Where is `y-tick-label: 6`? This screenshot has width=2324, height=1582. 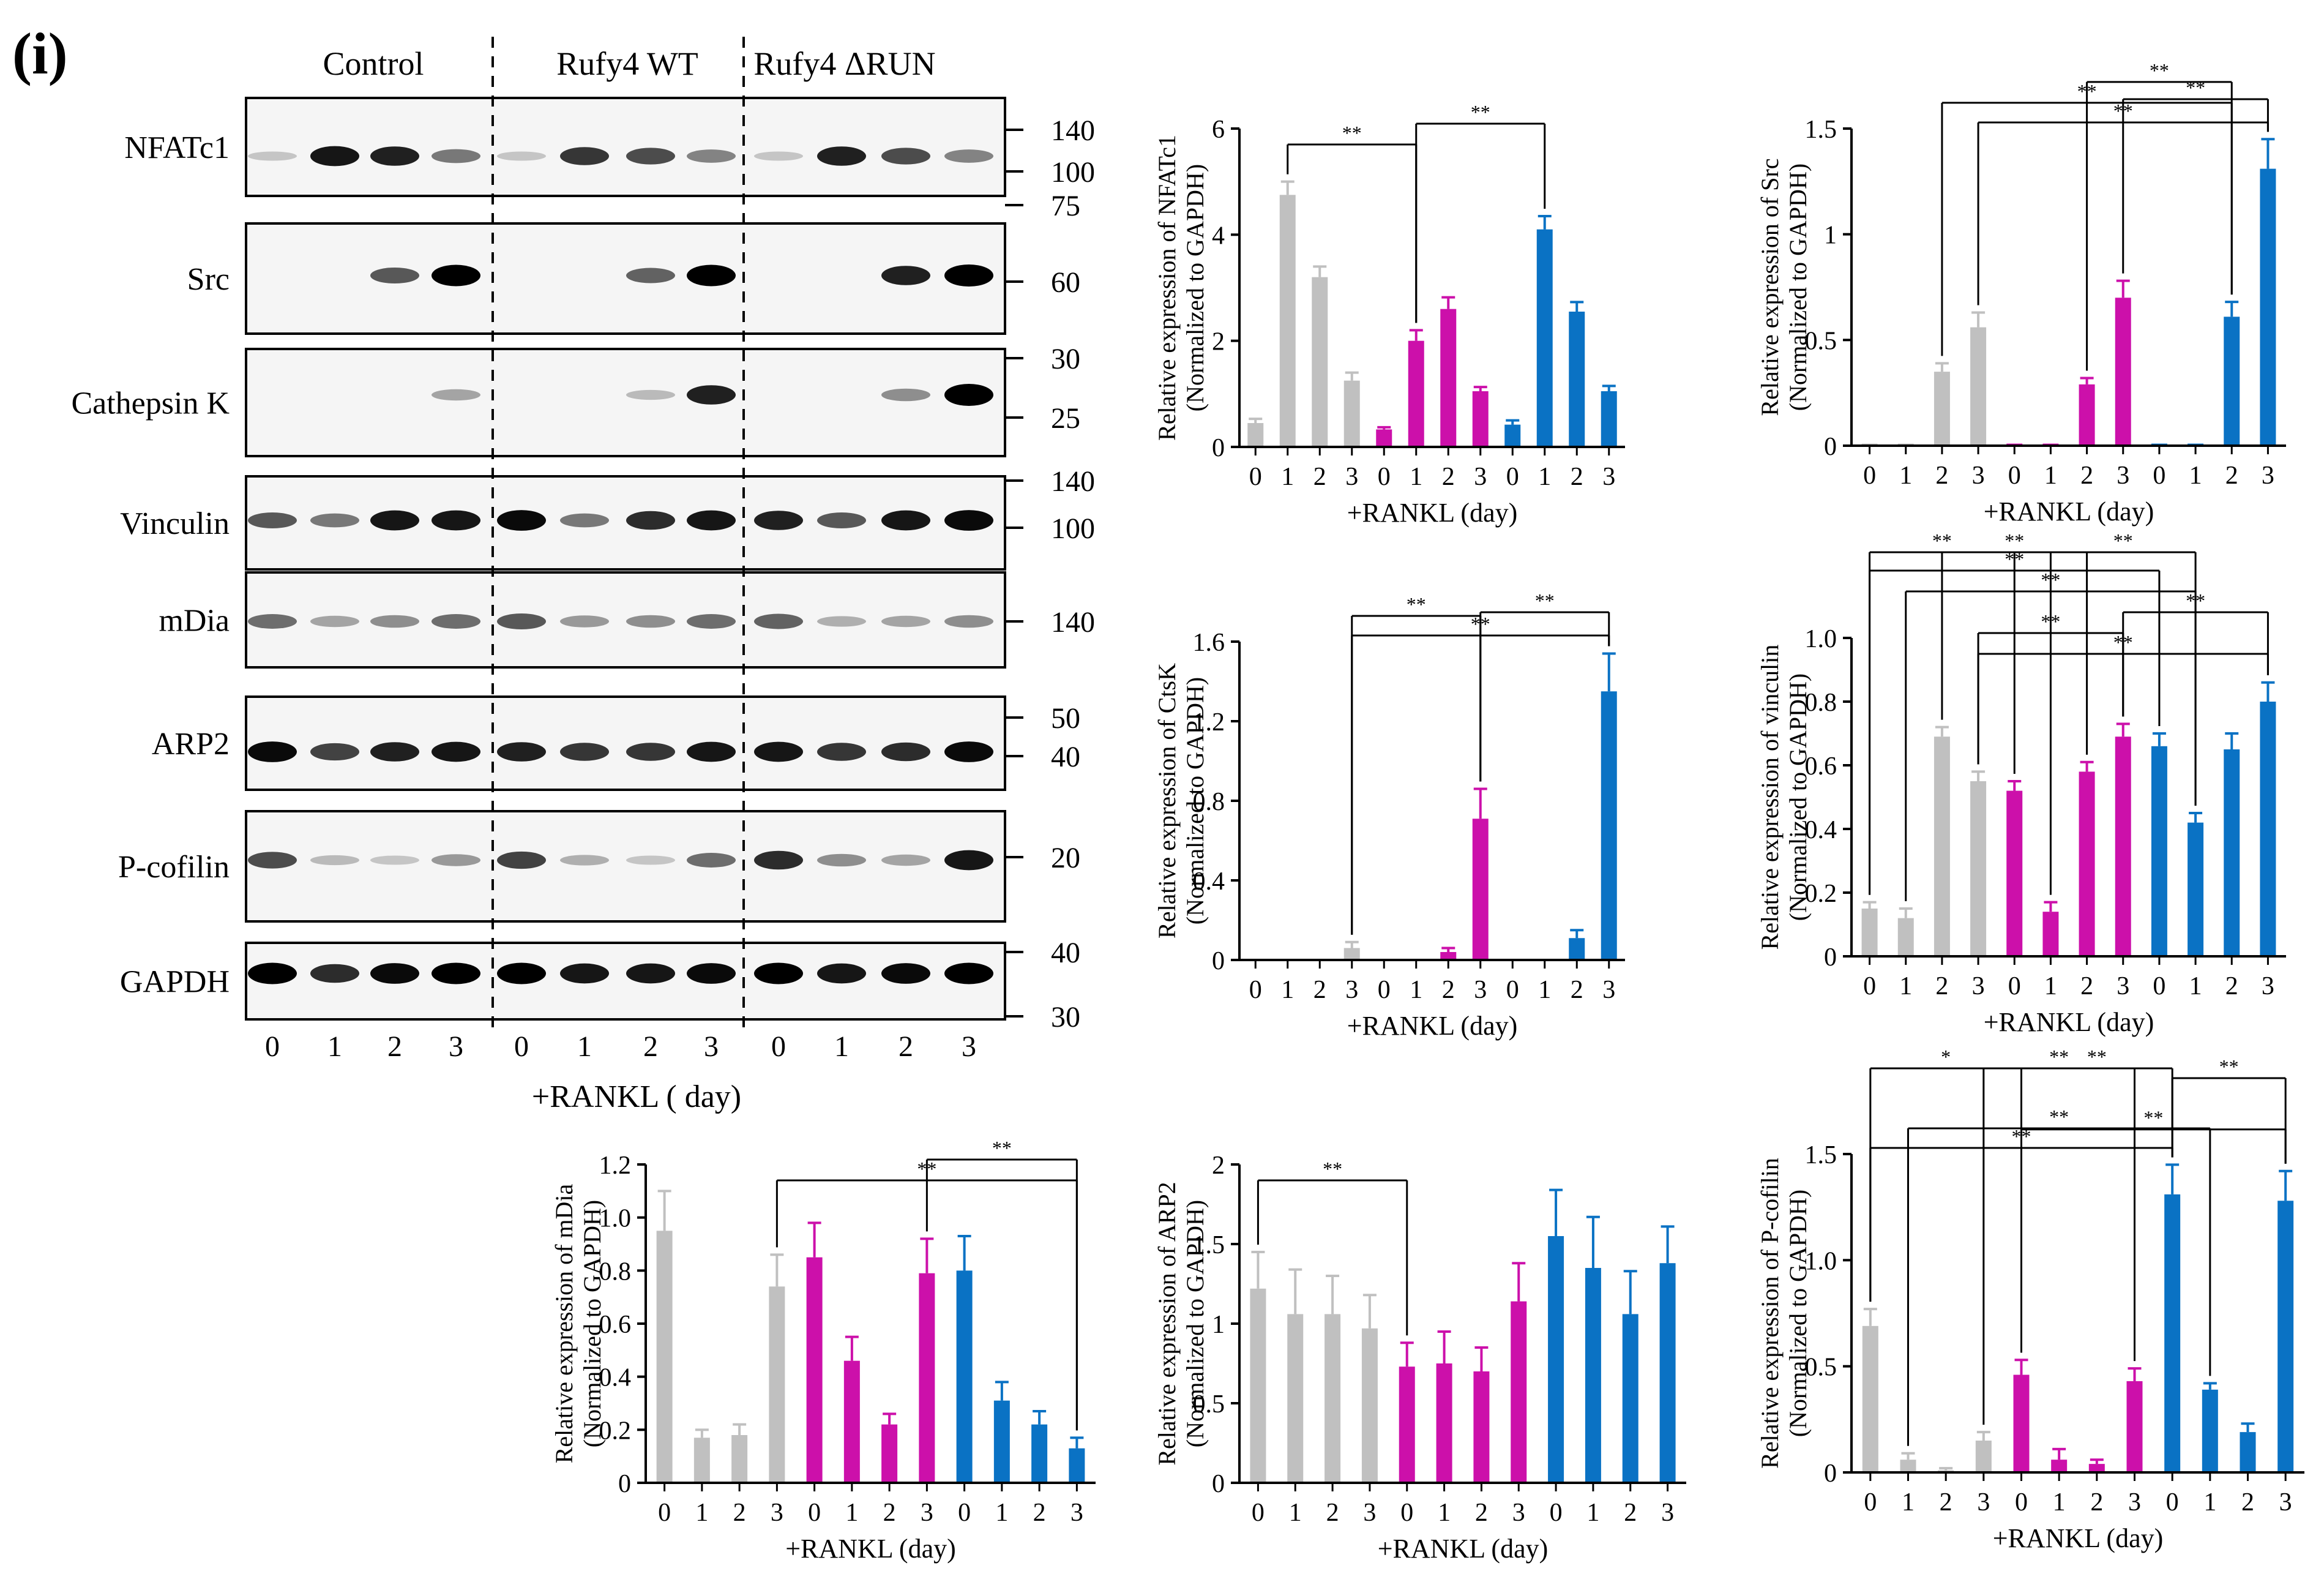 y-tick-label: 6 is located at coordinates (1218, 130).